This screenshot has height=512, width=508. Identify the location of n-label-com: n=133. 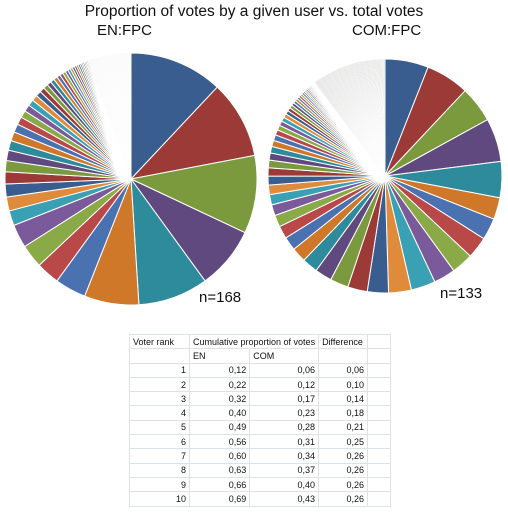
(461, 293).